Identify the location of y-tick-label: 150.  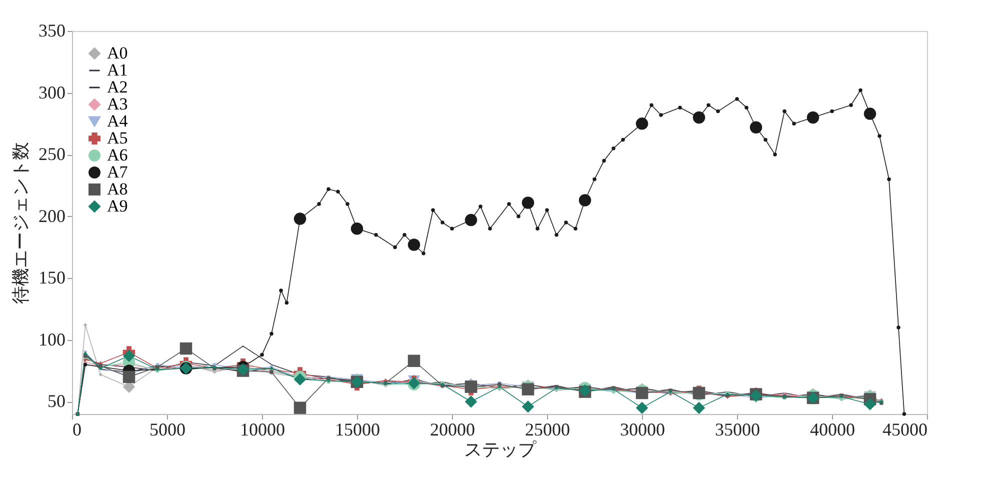
(52, 278).